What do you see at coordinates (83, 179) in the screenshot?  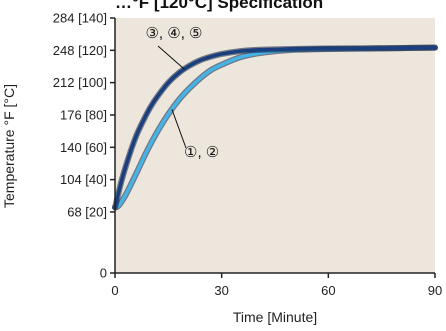 I see `y-tick-label: 104 [40]` at bounding box center [83, 179].